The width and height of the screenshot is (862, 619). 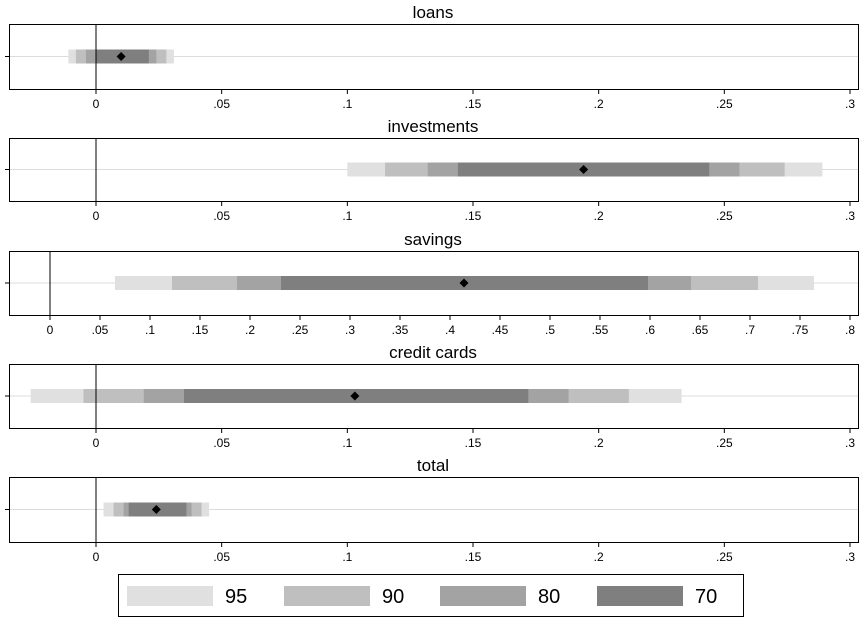 I want to click on legend-label-80: 80, so click(x=549, y=597).